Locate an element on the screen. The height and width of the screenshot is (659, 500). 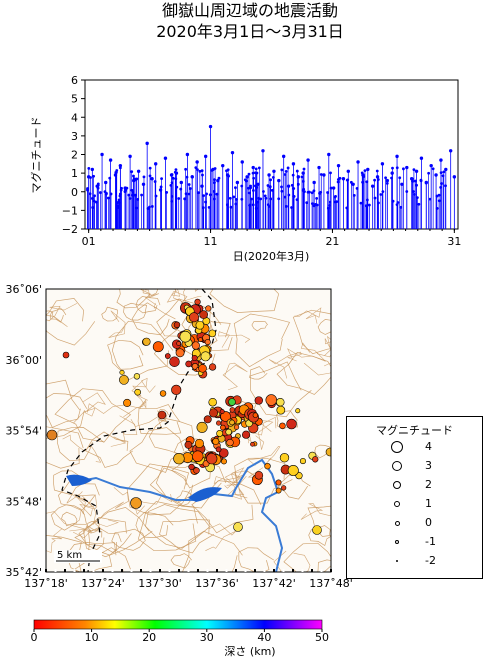
colorbar-tick-label: 0 is located at coordinates (34, 637).